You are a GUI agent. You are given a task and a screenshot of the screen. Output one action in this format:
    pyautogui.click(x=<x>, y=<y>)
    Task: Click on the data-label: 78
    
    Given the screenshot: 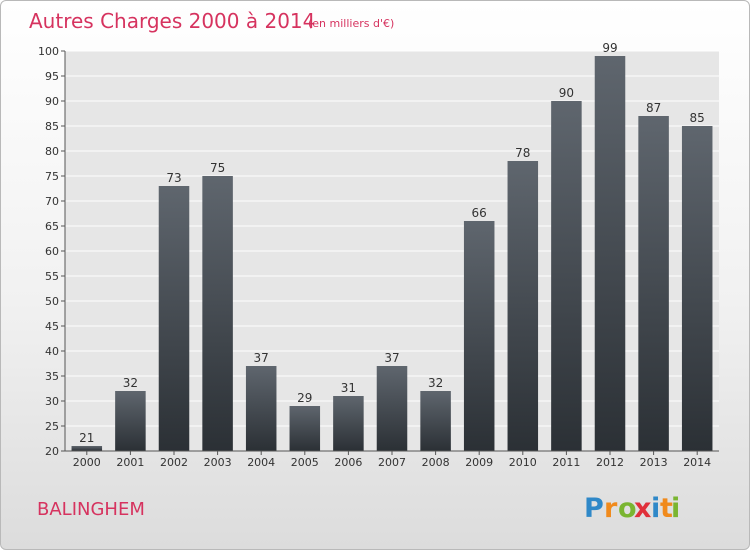 What is the action you would take?
    pyautogui.click(x=522, y=153)
    